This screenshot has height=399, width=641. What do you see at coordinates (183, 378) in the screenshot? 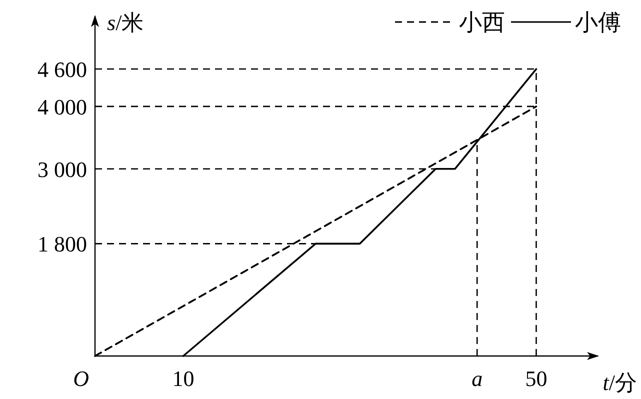
I see `x-tick-label: 10` at bounding box center [183, 378].